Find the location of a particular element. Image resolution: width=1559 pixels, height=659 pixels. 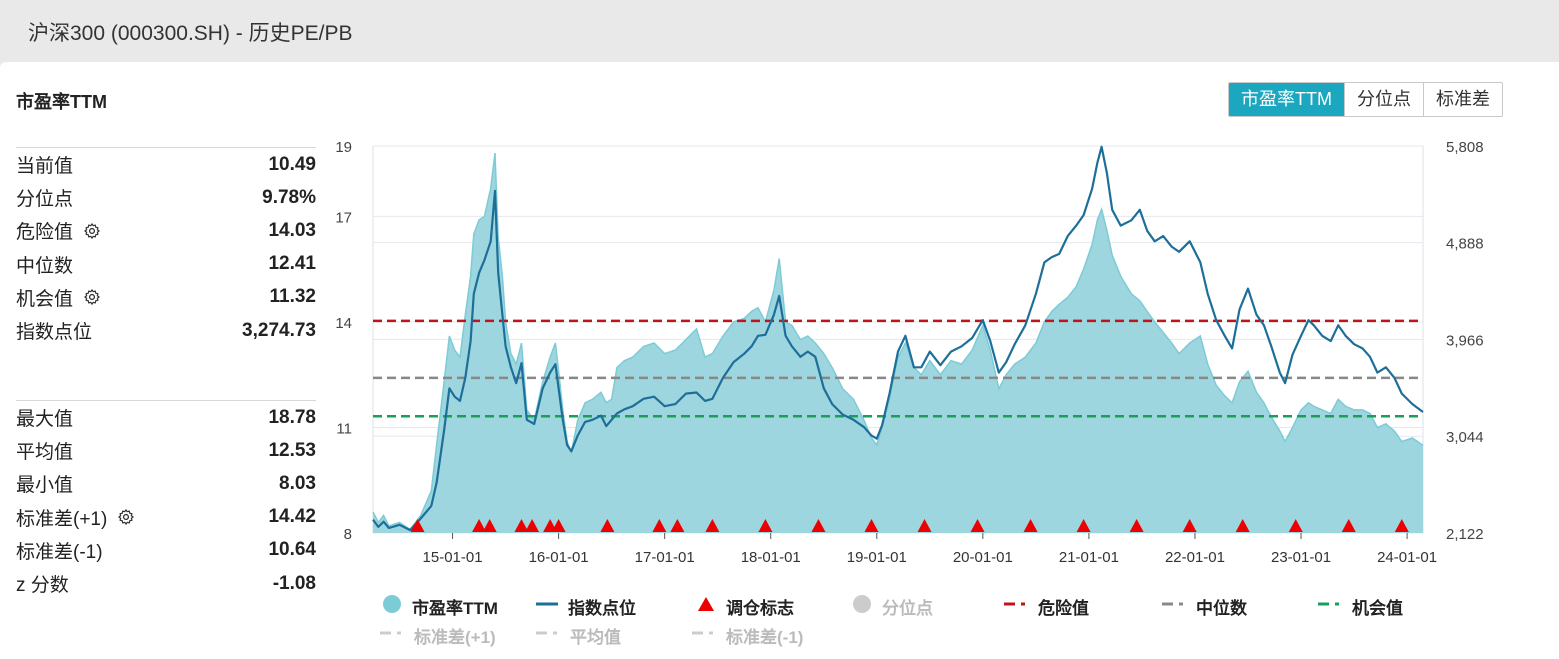

page-title: 沪深300 (000300.SH) - 历史PE/PB is located at coordinates (190, 33).